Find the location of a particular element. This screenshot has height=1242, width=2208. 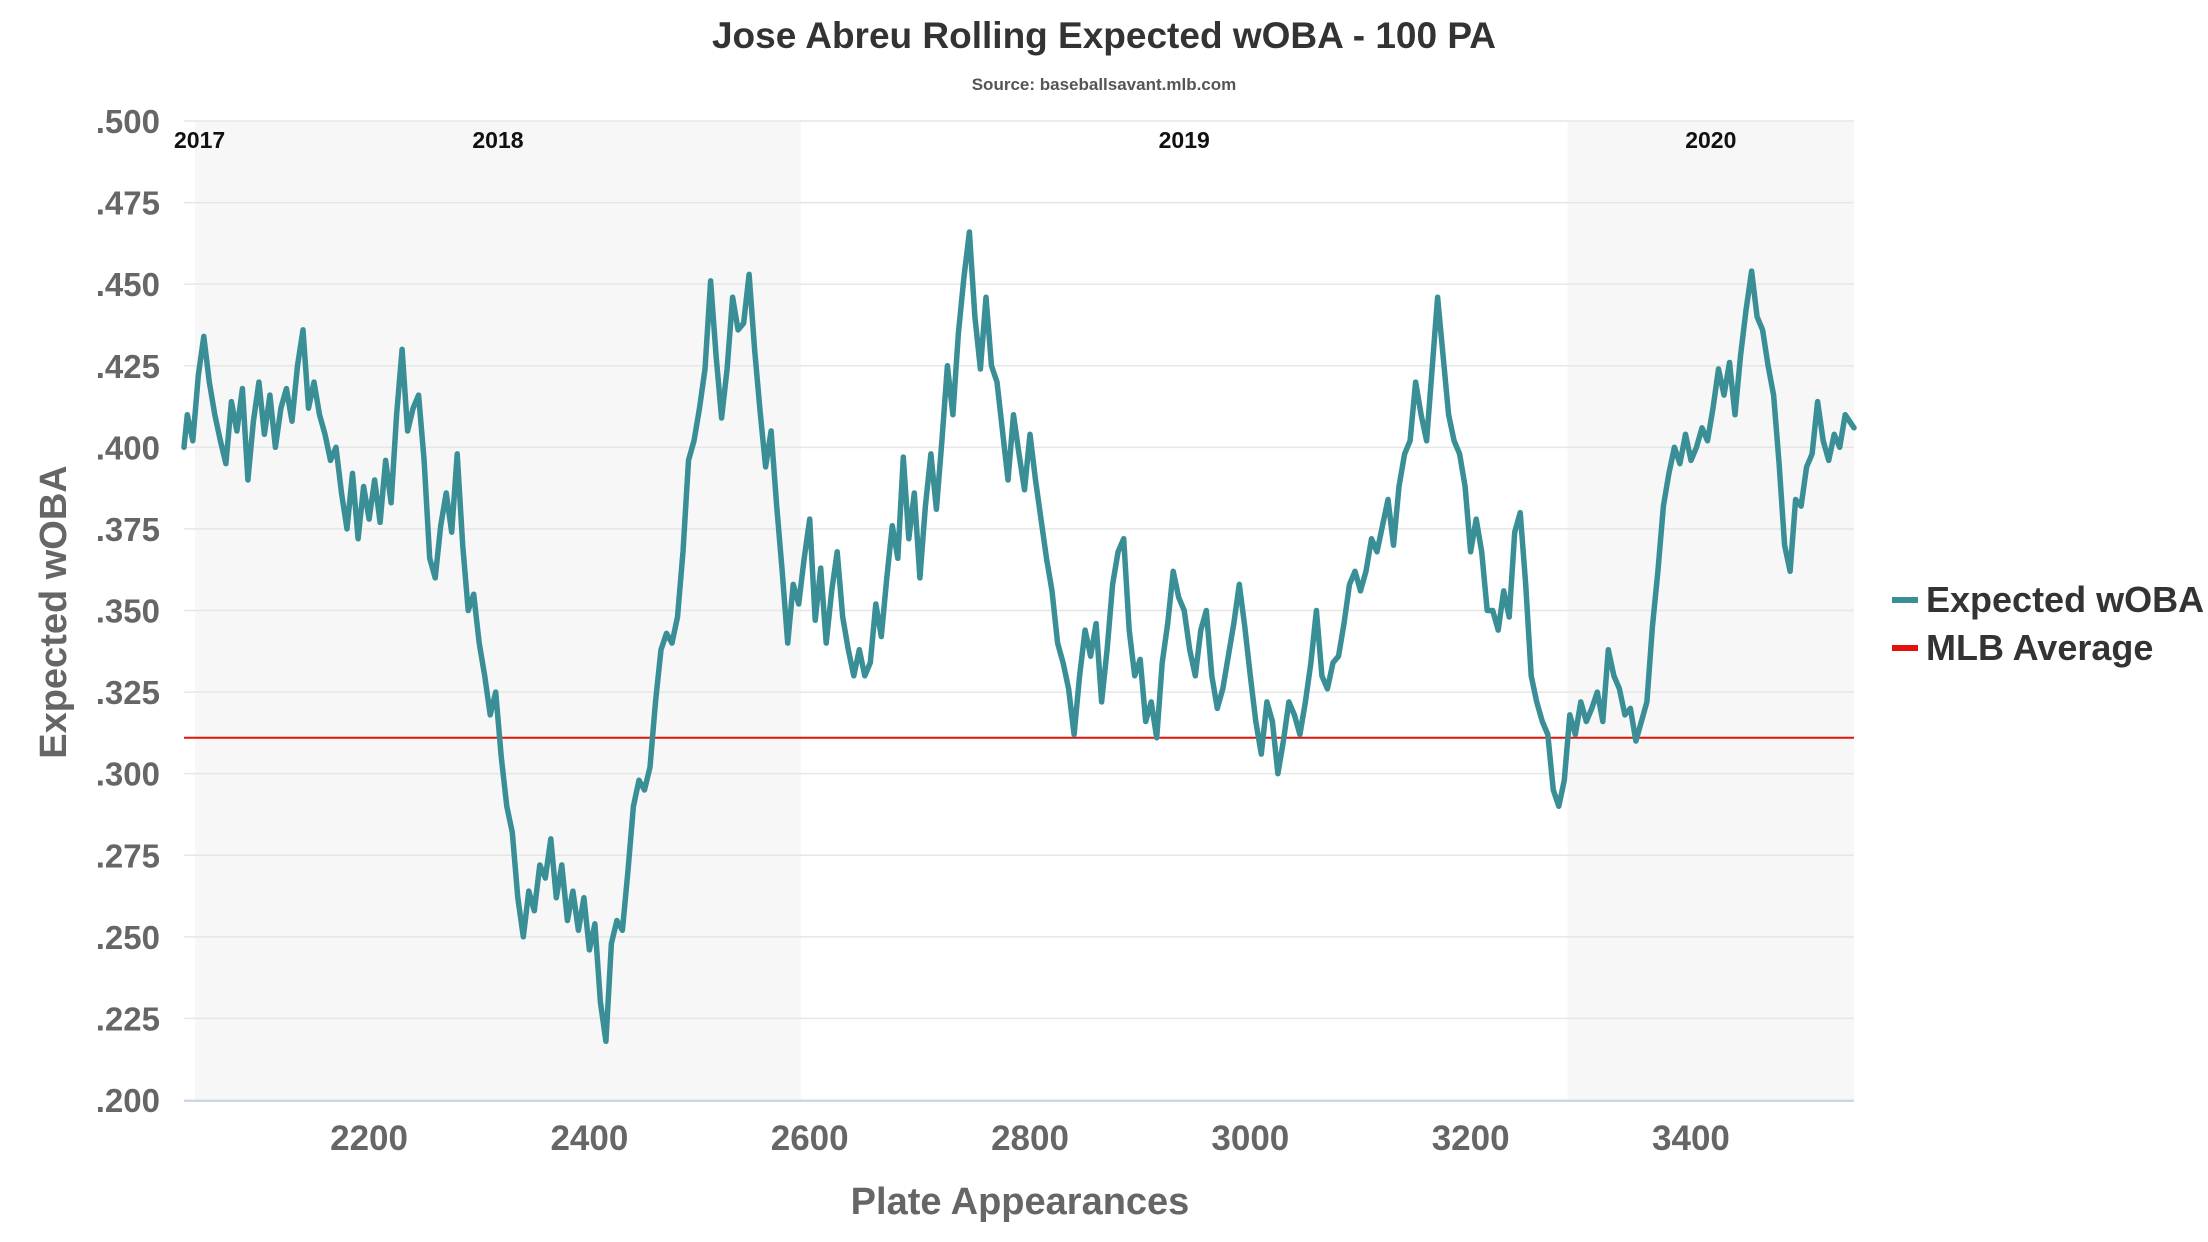

x-tick-label: 2600 is located at coordinates (810, 1138).